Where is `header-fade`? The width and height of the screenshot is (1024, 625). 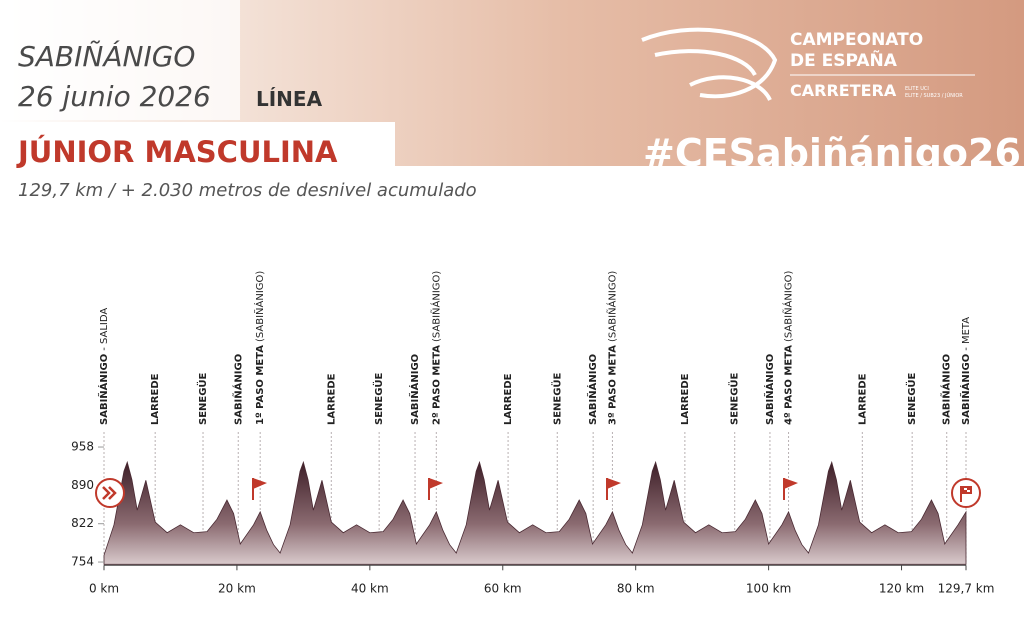 header-fade is located at coordinates (120, 60).